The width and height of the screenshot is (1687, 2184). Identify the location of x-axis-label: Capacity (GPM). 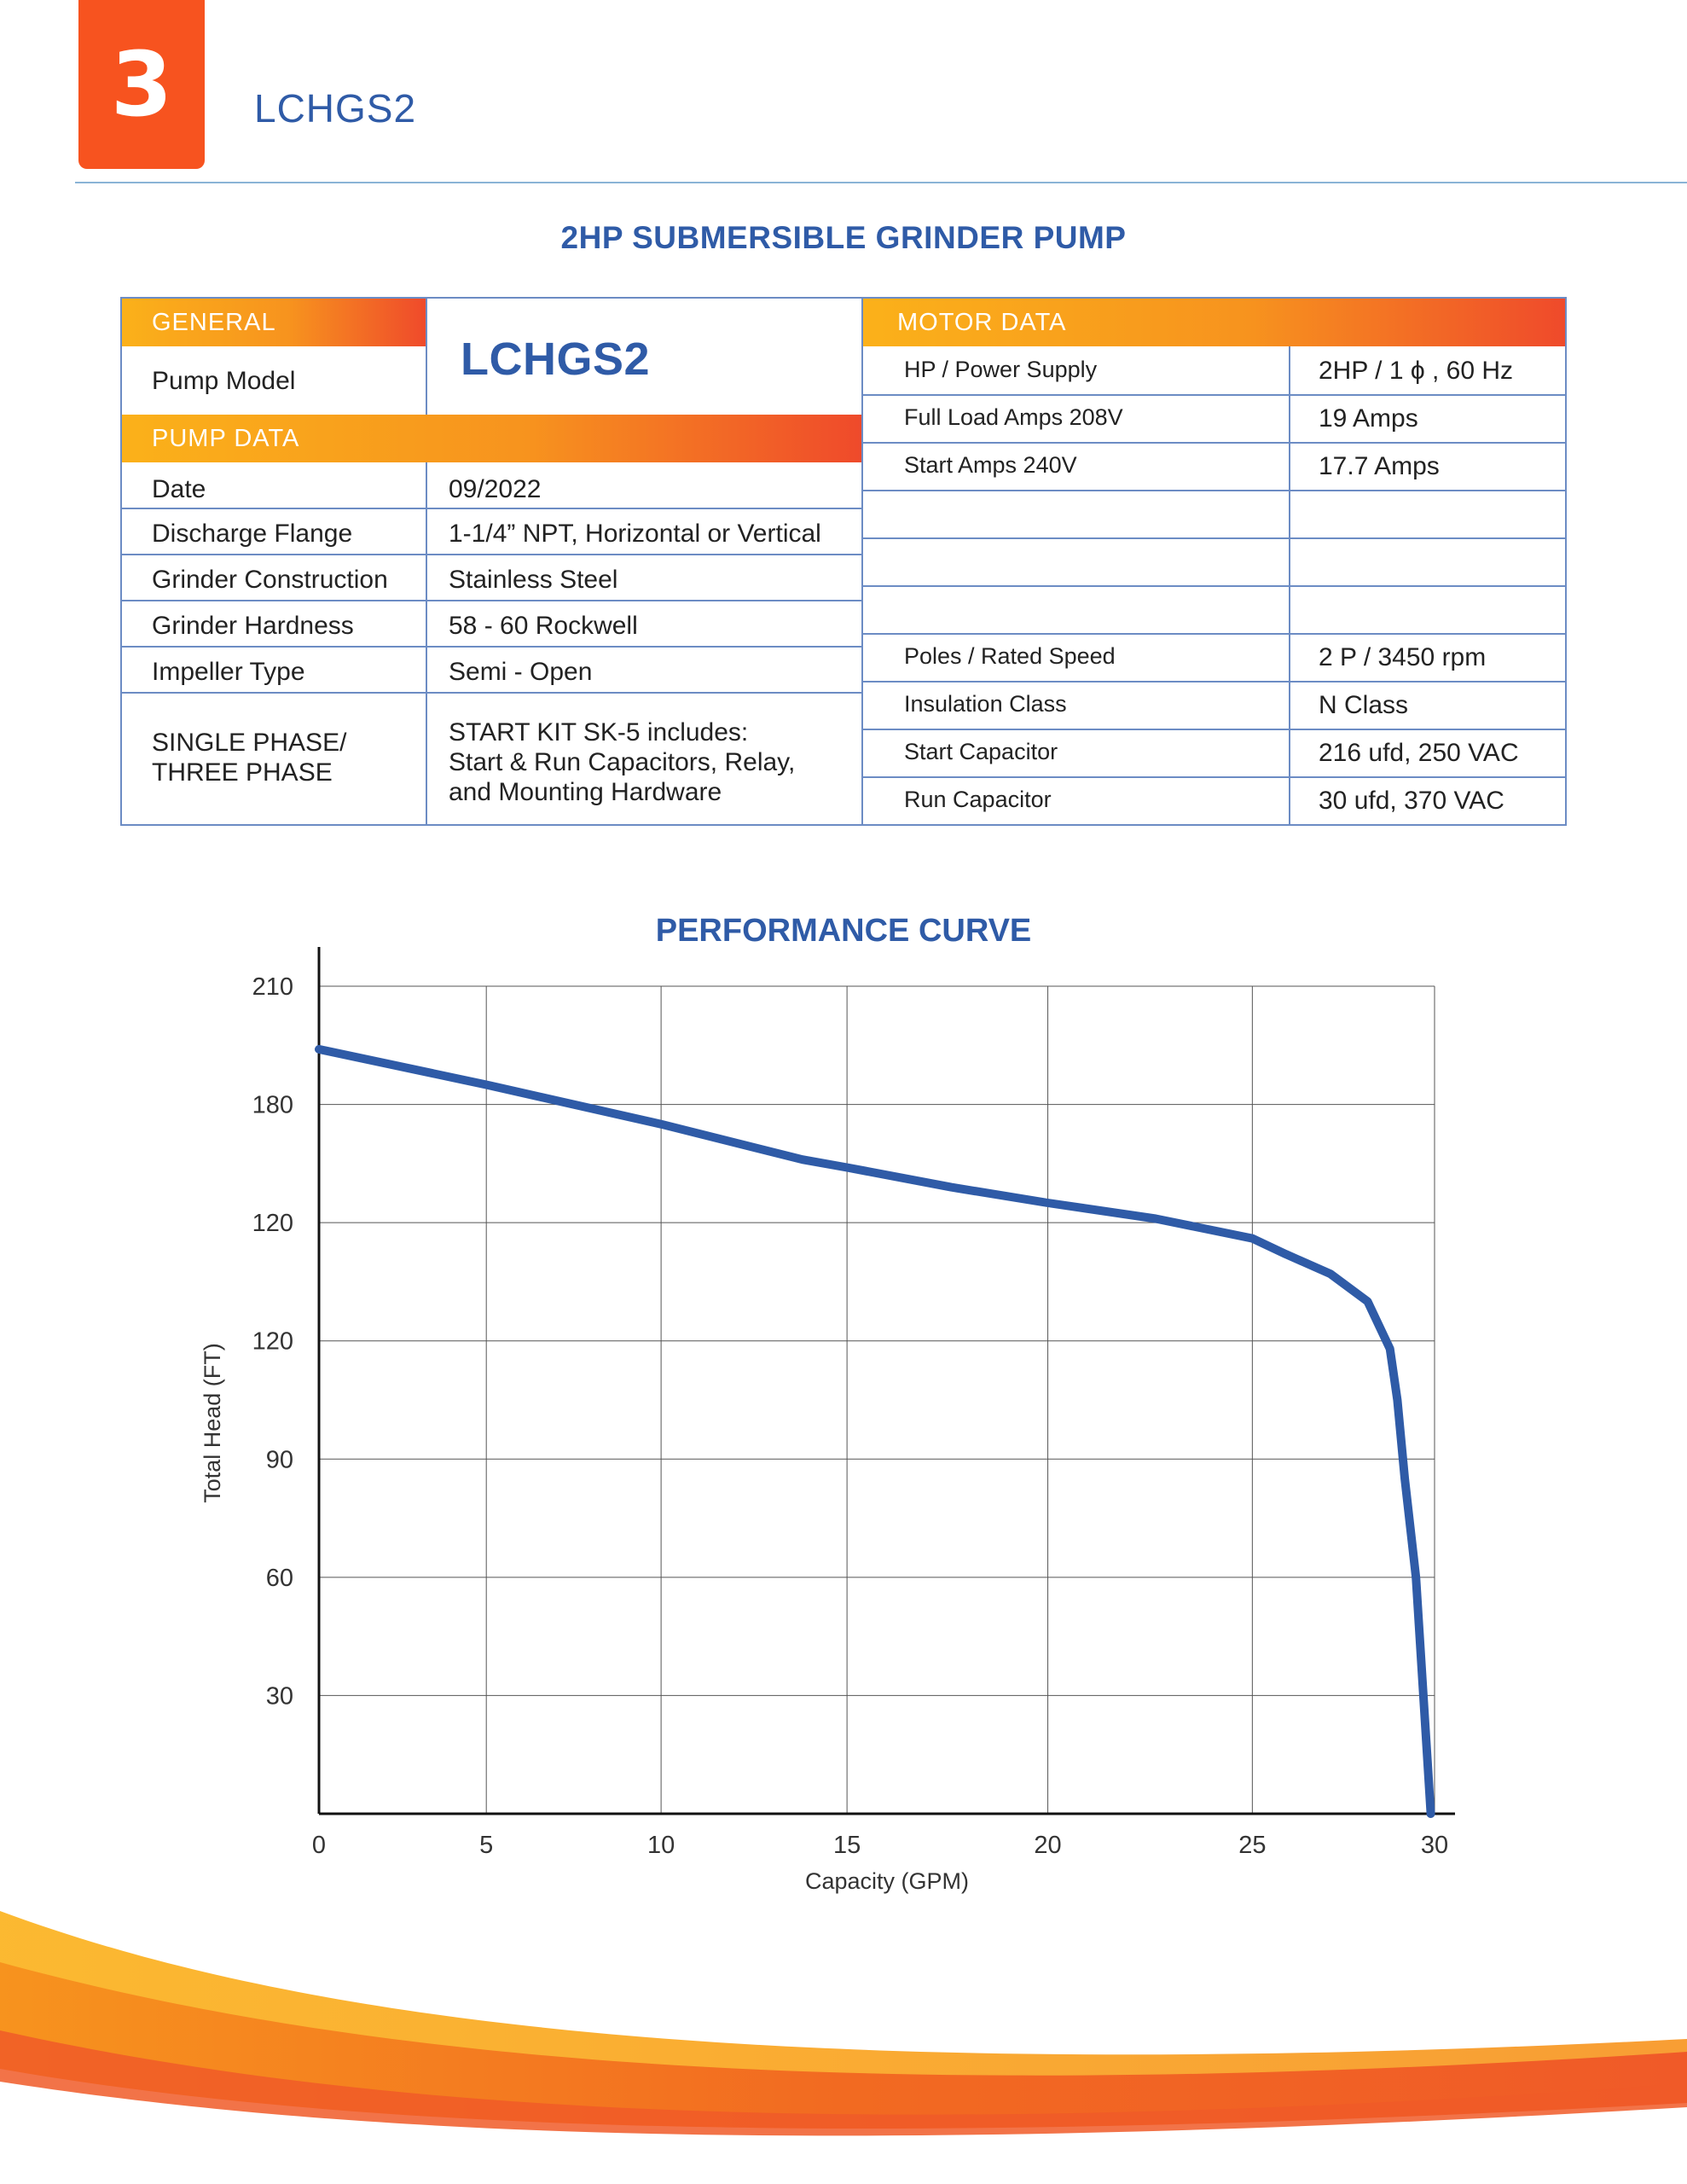
(887, 1881).